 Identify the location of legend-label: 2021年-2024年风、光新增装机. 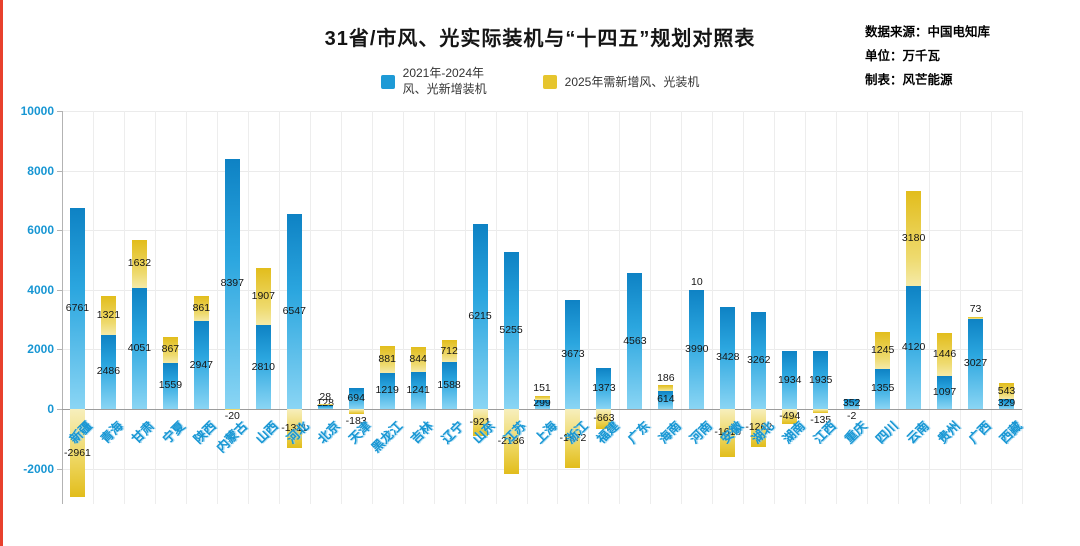
(444, 81).